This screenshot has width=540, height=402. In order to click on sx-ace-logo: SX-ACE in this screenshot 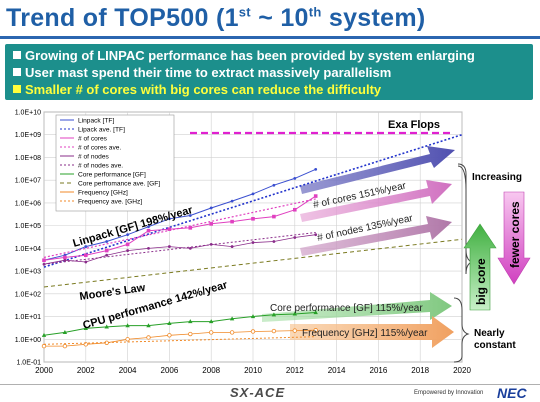, I will do `click(258, 392)`.